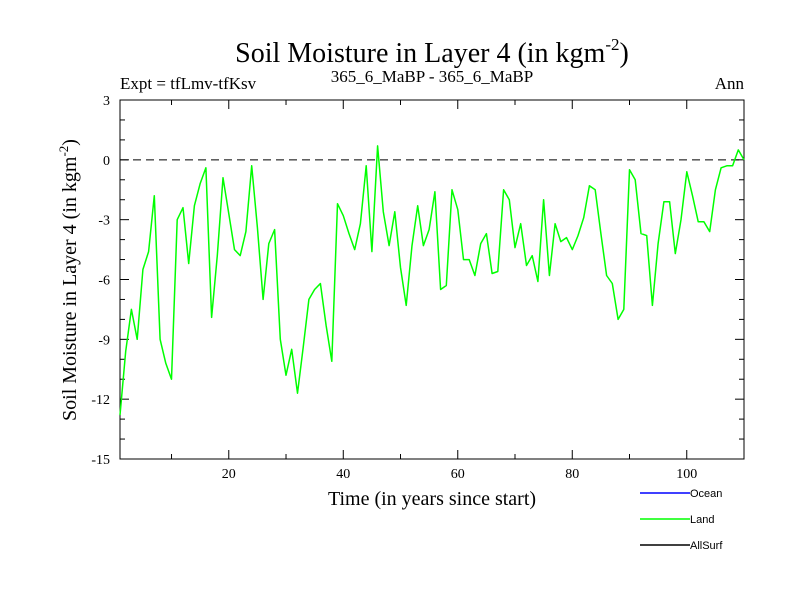 The image size is (800, 605). What do you see at coordinates (681, 520) in the screenshot?
I see `legend: Ocean Land AllSurf` at bounding box center [681, 520].